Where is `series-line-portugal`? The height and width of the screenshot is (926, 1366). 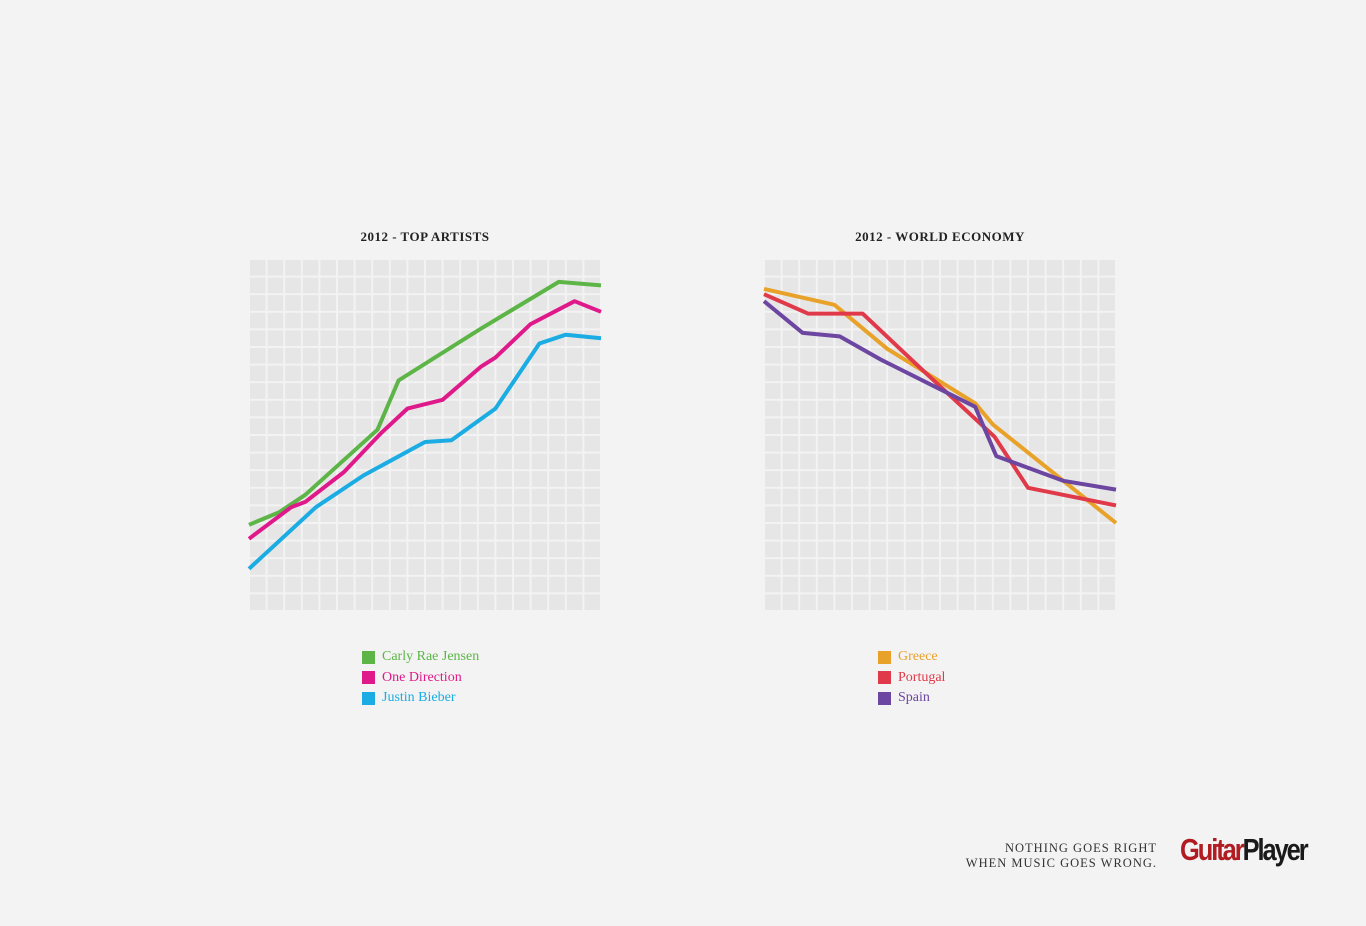
series-line-portugal is located at coordinates (940, 400).